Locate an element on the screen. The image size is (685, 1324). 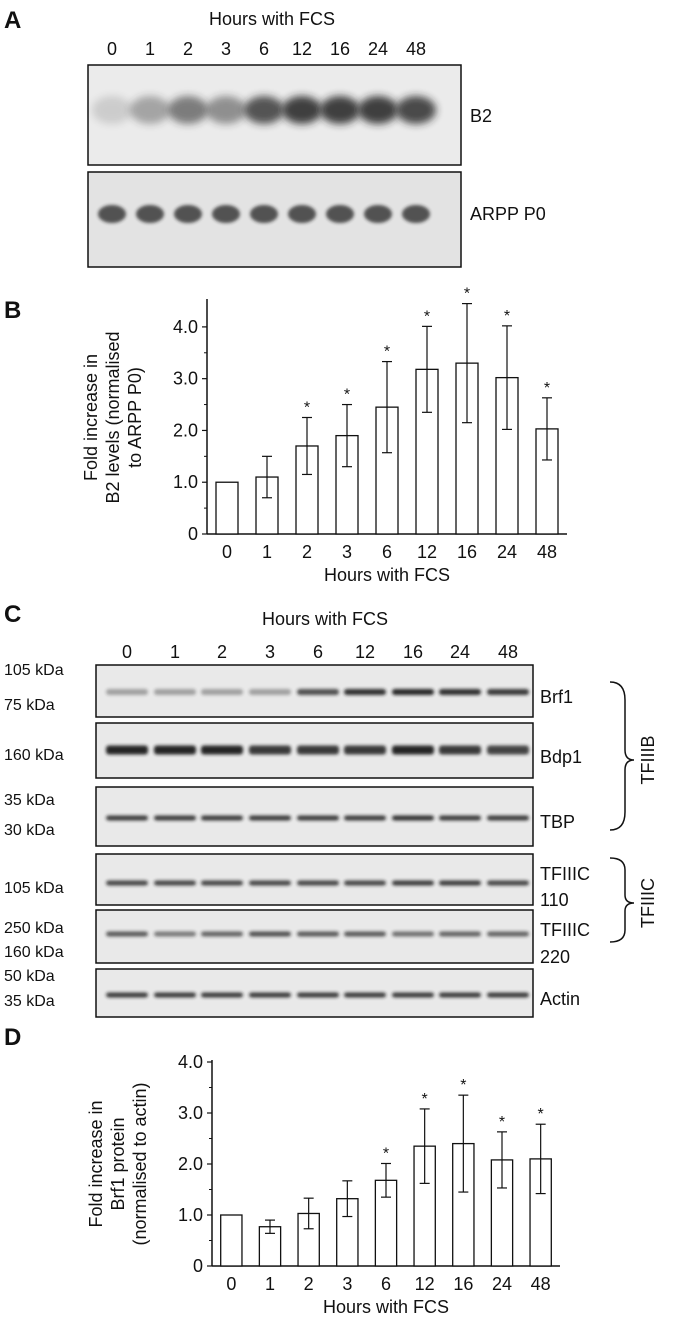
b2-label: B2 is located at coordinates (481, 116).